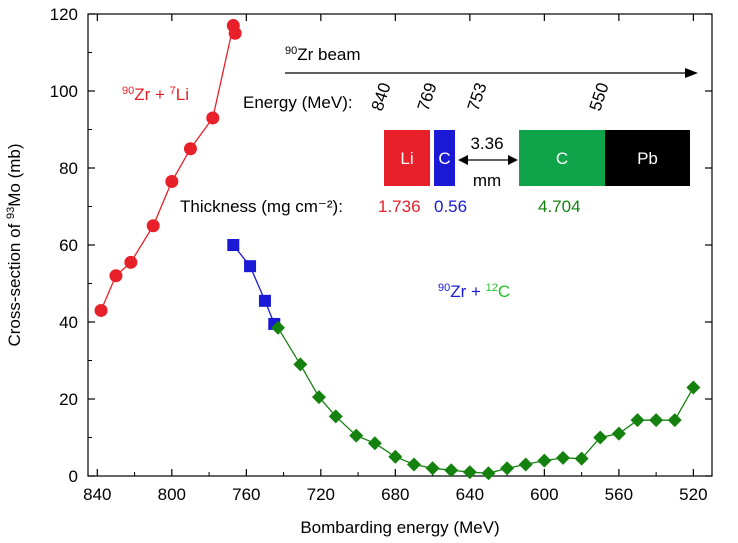 Image resolution: width=738 pixels, height=543 pixels. What do you see at coordinates (246, 494) in the screenshot?
I see `x-tick-label: 760` at bounding box center [246, 494].